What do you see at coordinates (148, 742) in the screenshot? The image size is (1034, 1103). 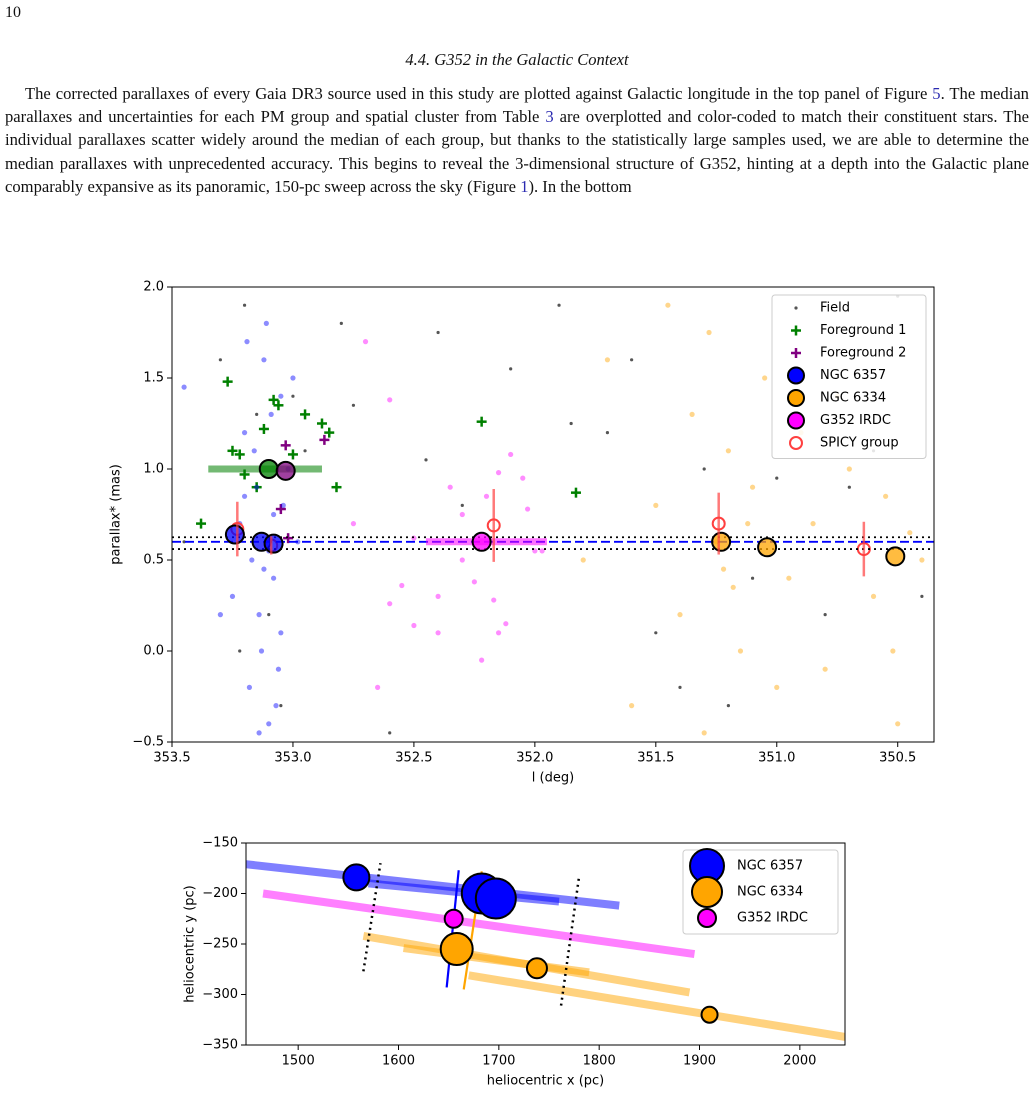 I see `y-tick-label: −0.5` at bounding box center [148, 742].